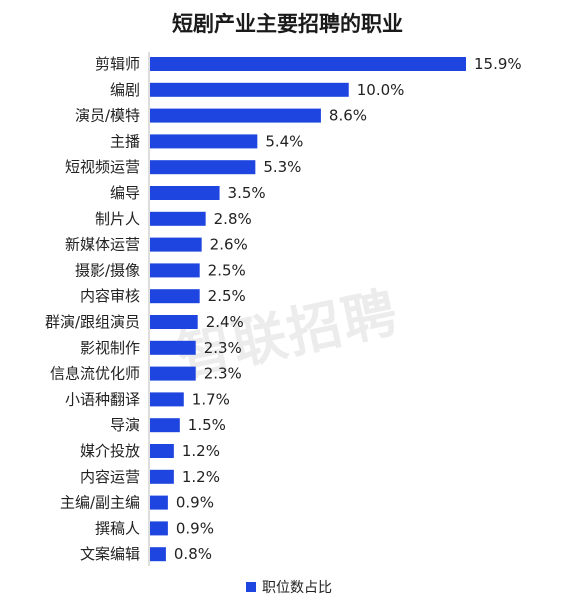  What do you see at coordinates (102, 245) in the screenshot?
I see `category-label: 新媒体运营` at bounding box center [102, 245].